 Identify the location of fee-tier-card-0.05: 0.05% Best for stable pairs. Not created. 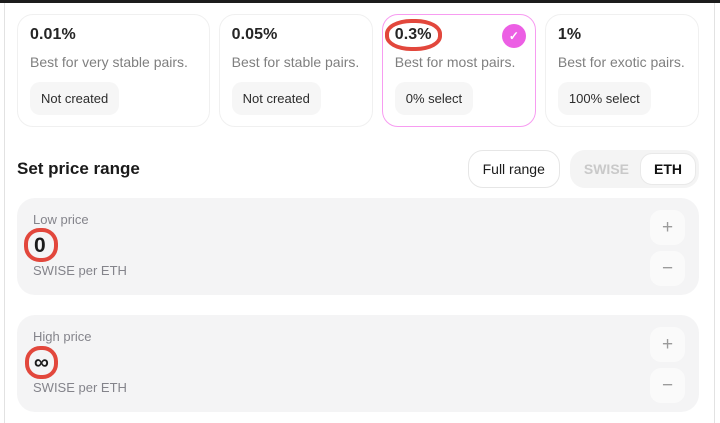
(295, 70).